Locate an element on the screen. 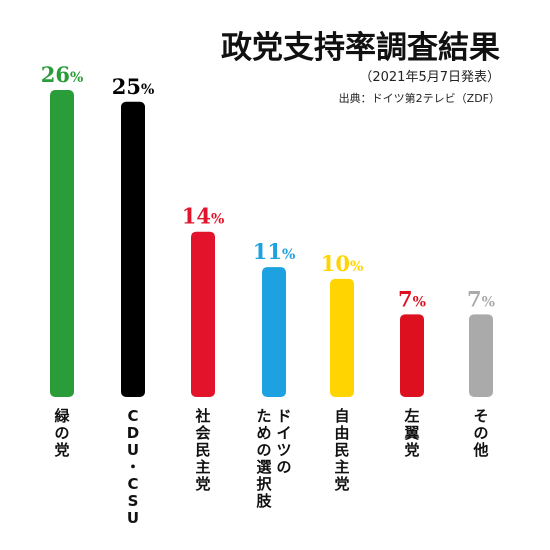 Image resolution: width=550 pixels, height=550 pixels. value-label-6: 7% is located at coordinates (481, 298).